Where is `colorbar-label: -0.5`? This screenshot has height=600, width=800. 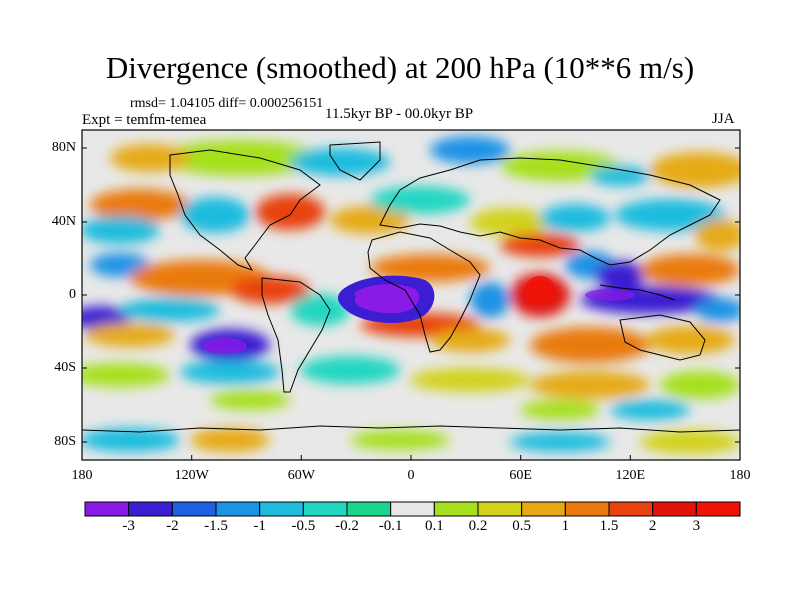
colorbar-label: -0.5 is located at coordinates (303, 526).